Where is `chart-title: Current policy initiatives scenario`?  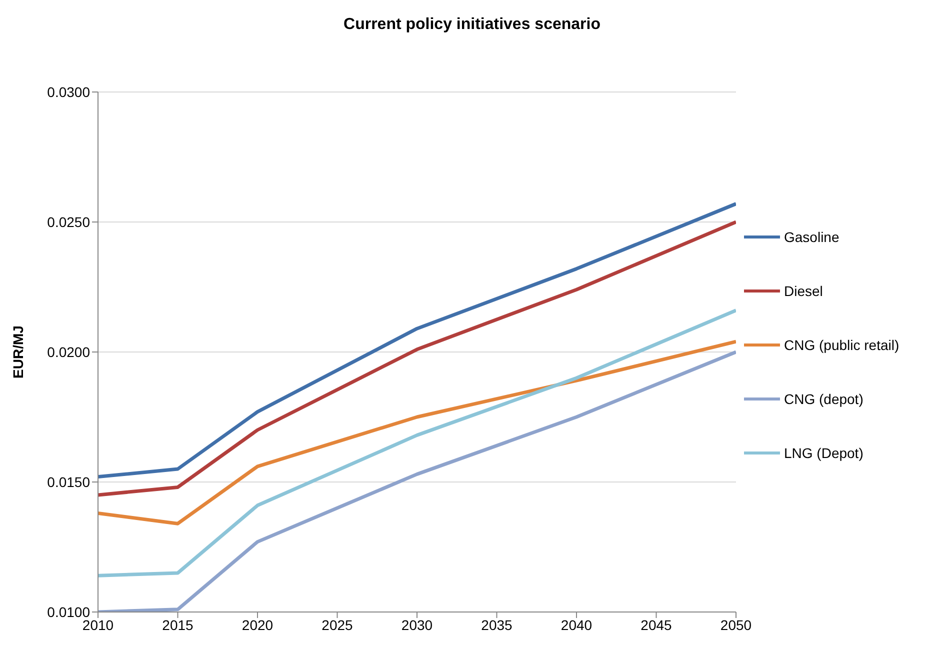 chart-title: Current policy initiatives scenario is located at coordinates (472, 25).